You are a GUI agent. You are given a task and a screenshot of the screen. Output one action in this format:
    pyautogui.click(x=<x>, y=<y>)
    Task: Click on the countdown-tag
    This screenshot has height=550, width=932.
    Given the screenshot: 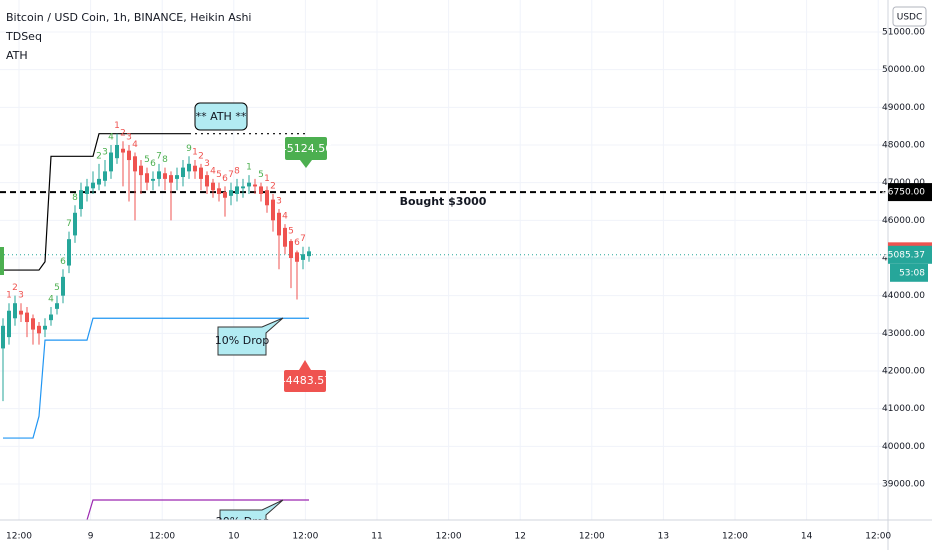 What is the action you would take?
    pyautogui.click(x=909, y=272)
    